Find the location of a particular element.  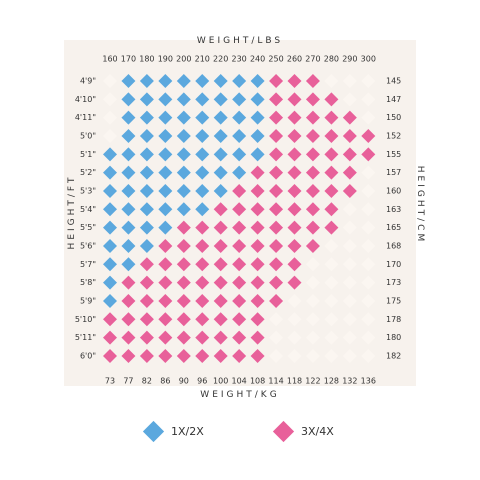

right-tick-label: 155 is located at coordinates (393, 154).